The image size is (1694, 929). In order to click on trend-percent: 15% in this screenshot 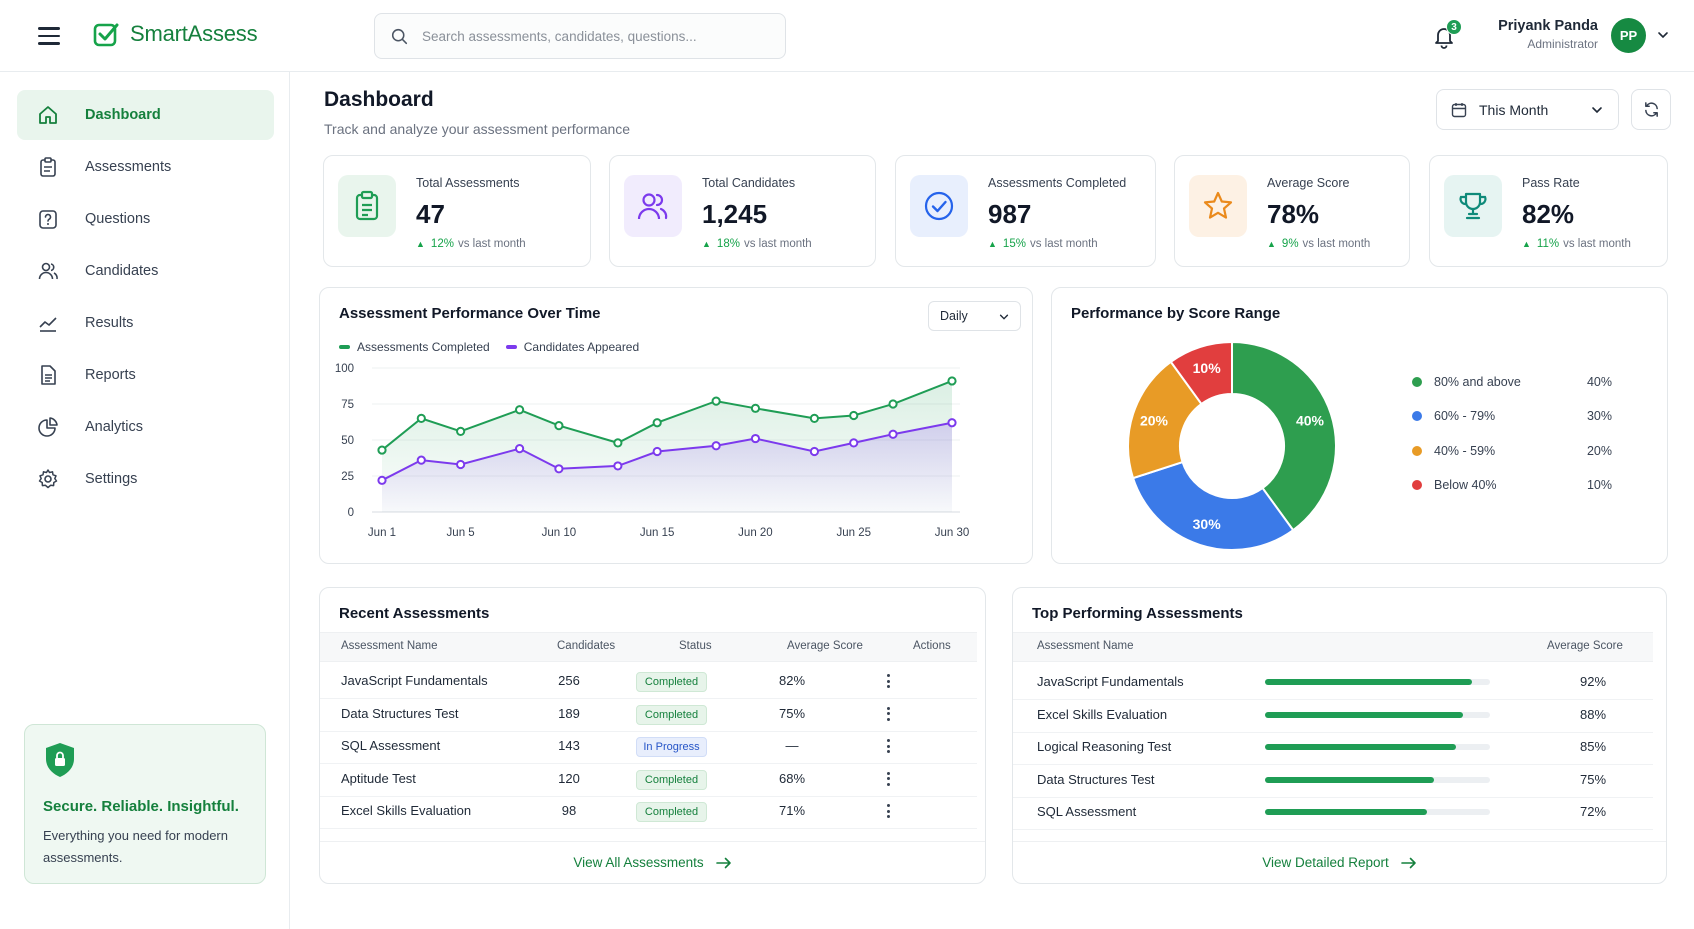, I will do `click(1014, 244)`.